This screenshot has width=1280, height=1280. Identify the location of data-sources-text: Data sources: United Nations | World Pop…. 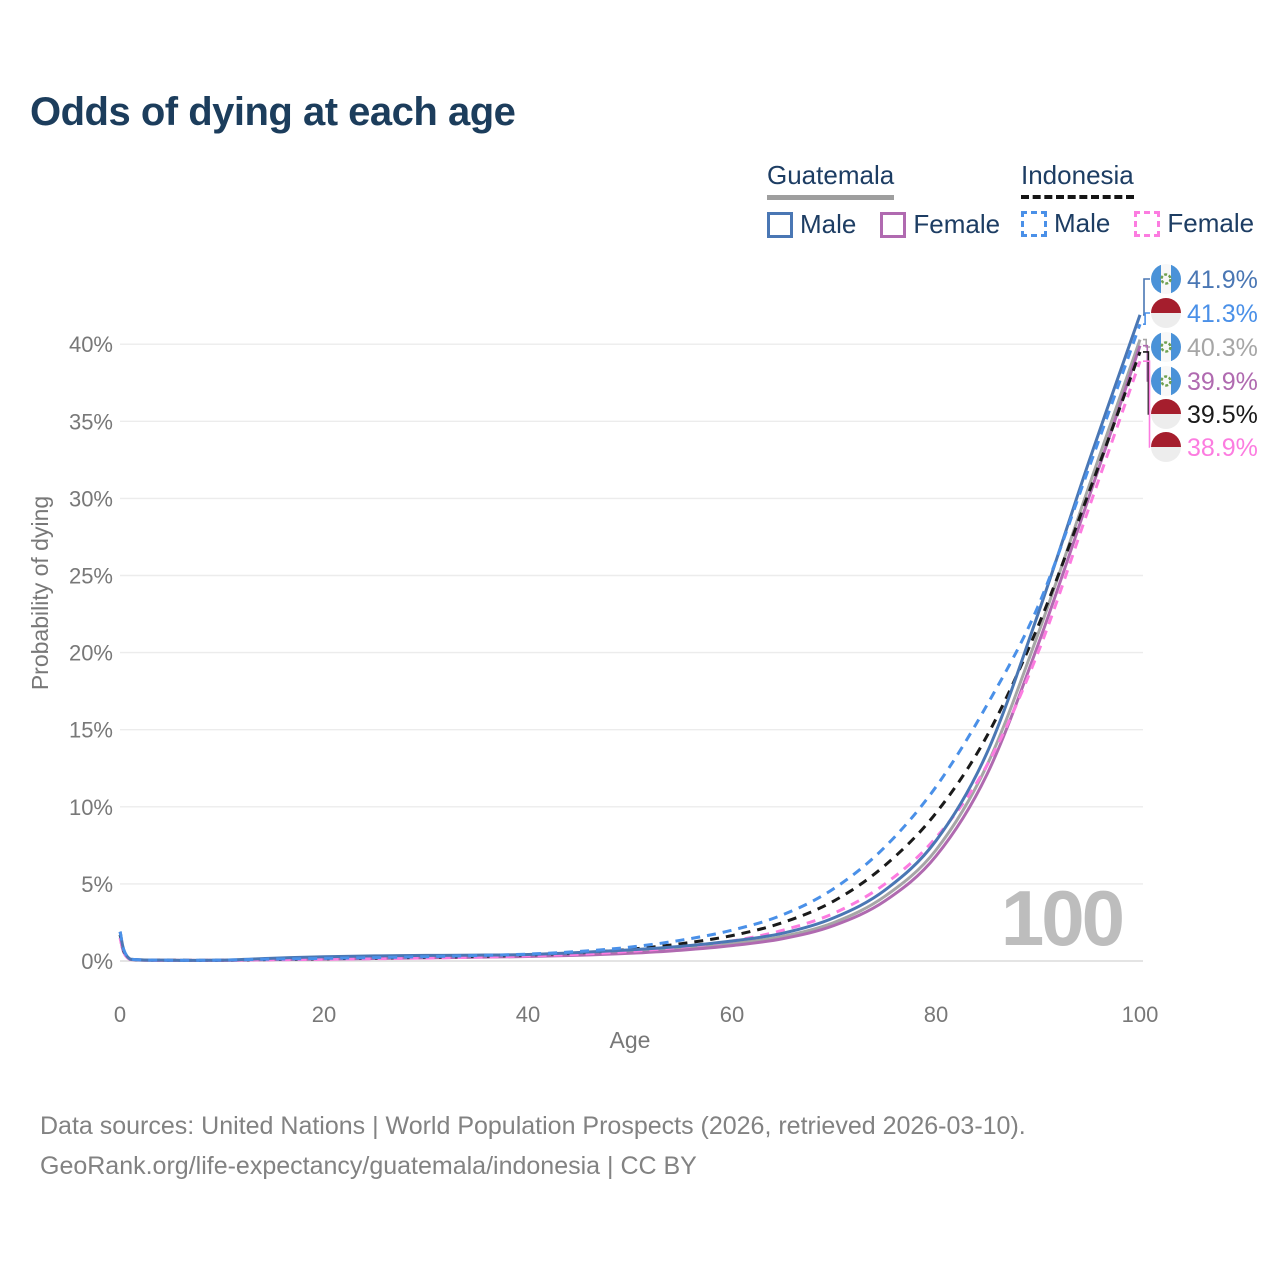
(533, 1126).